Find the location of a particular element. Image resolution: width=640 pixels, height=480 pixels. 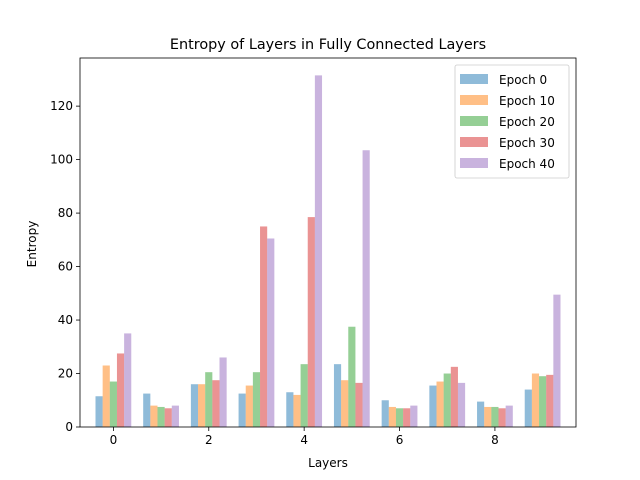

legend-label: Epoch 40 is located at coordinates (527, 164).